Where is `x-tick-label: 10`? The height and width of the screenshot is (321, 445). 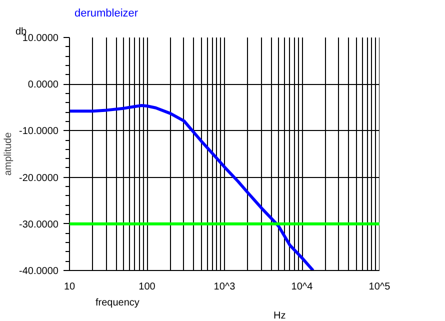
x-tick-label: 10 is located at coordinates (70, 287).